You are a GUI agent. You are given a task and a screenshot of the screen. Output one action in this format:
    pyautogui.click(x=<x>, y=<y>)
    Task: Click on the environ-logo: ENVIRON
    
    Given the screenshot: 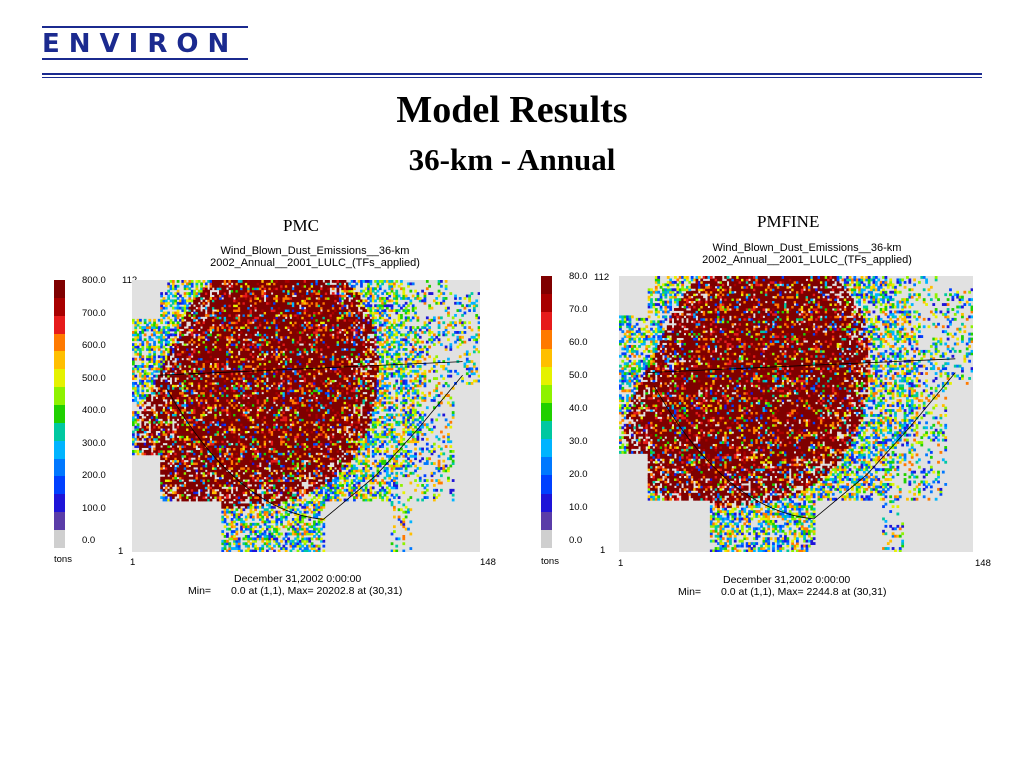 What is the action you would take?
    pyautogui.click(x=145, y=43)
    